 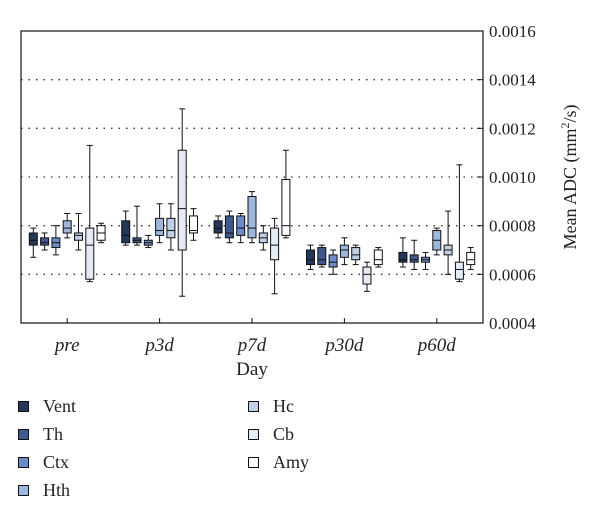 I want to click on box-vent-p30d, so click(x=310, y=257).